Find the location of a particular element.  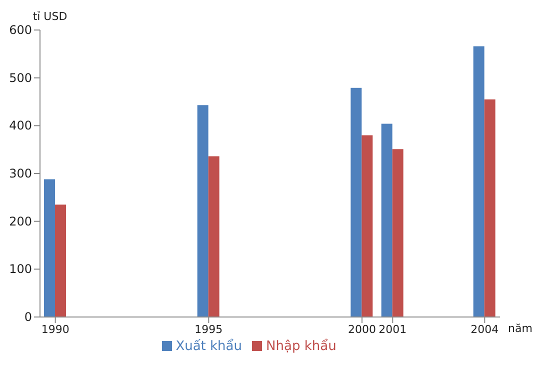

x-tick-label: 1995 is located at coordinates (208, 329).